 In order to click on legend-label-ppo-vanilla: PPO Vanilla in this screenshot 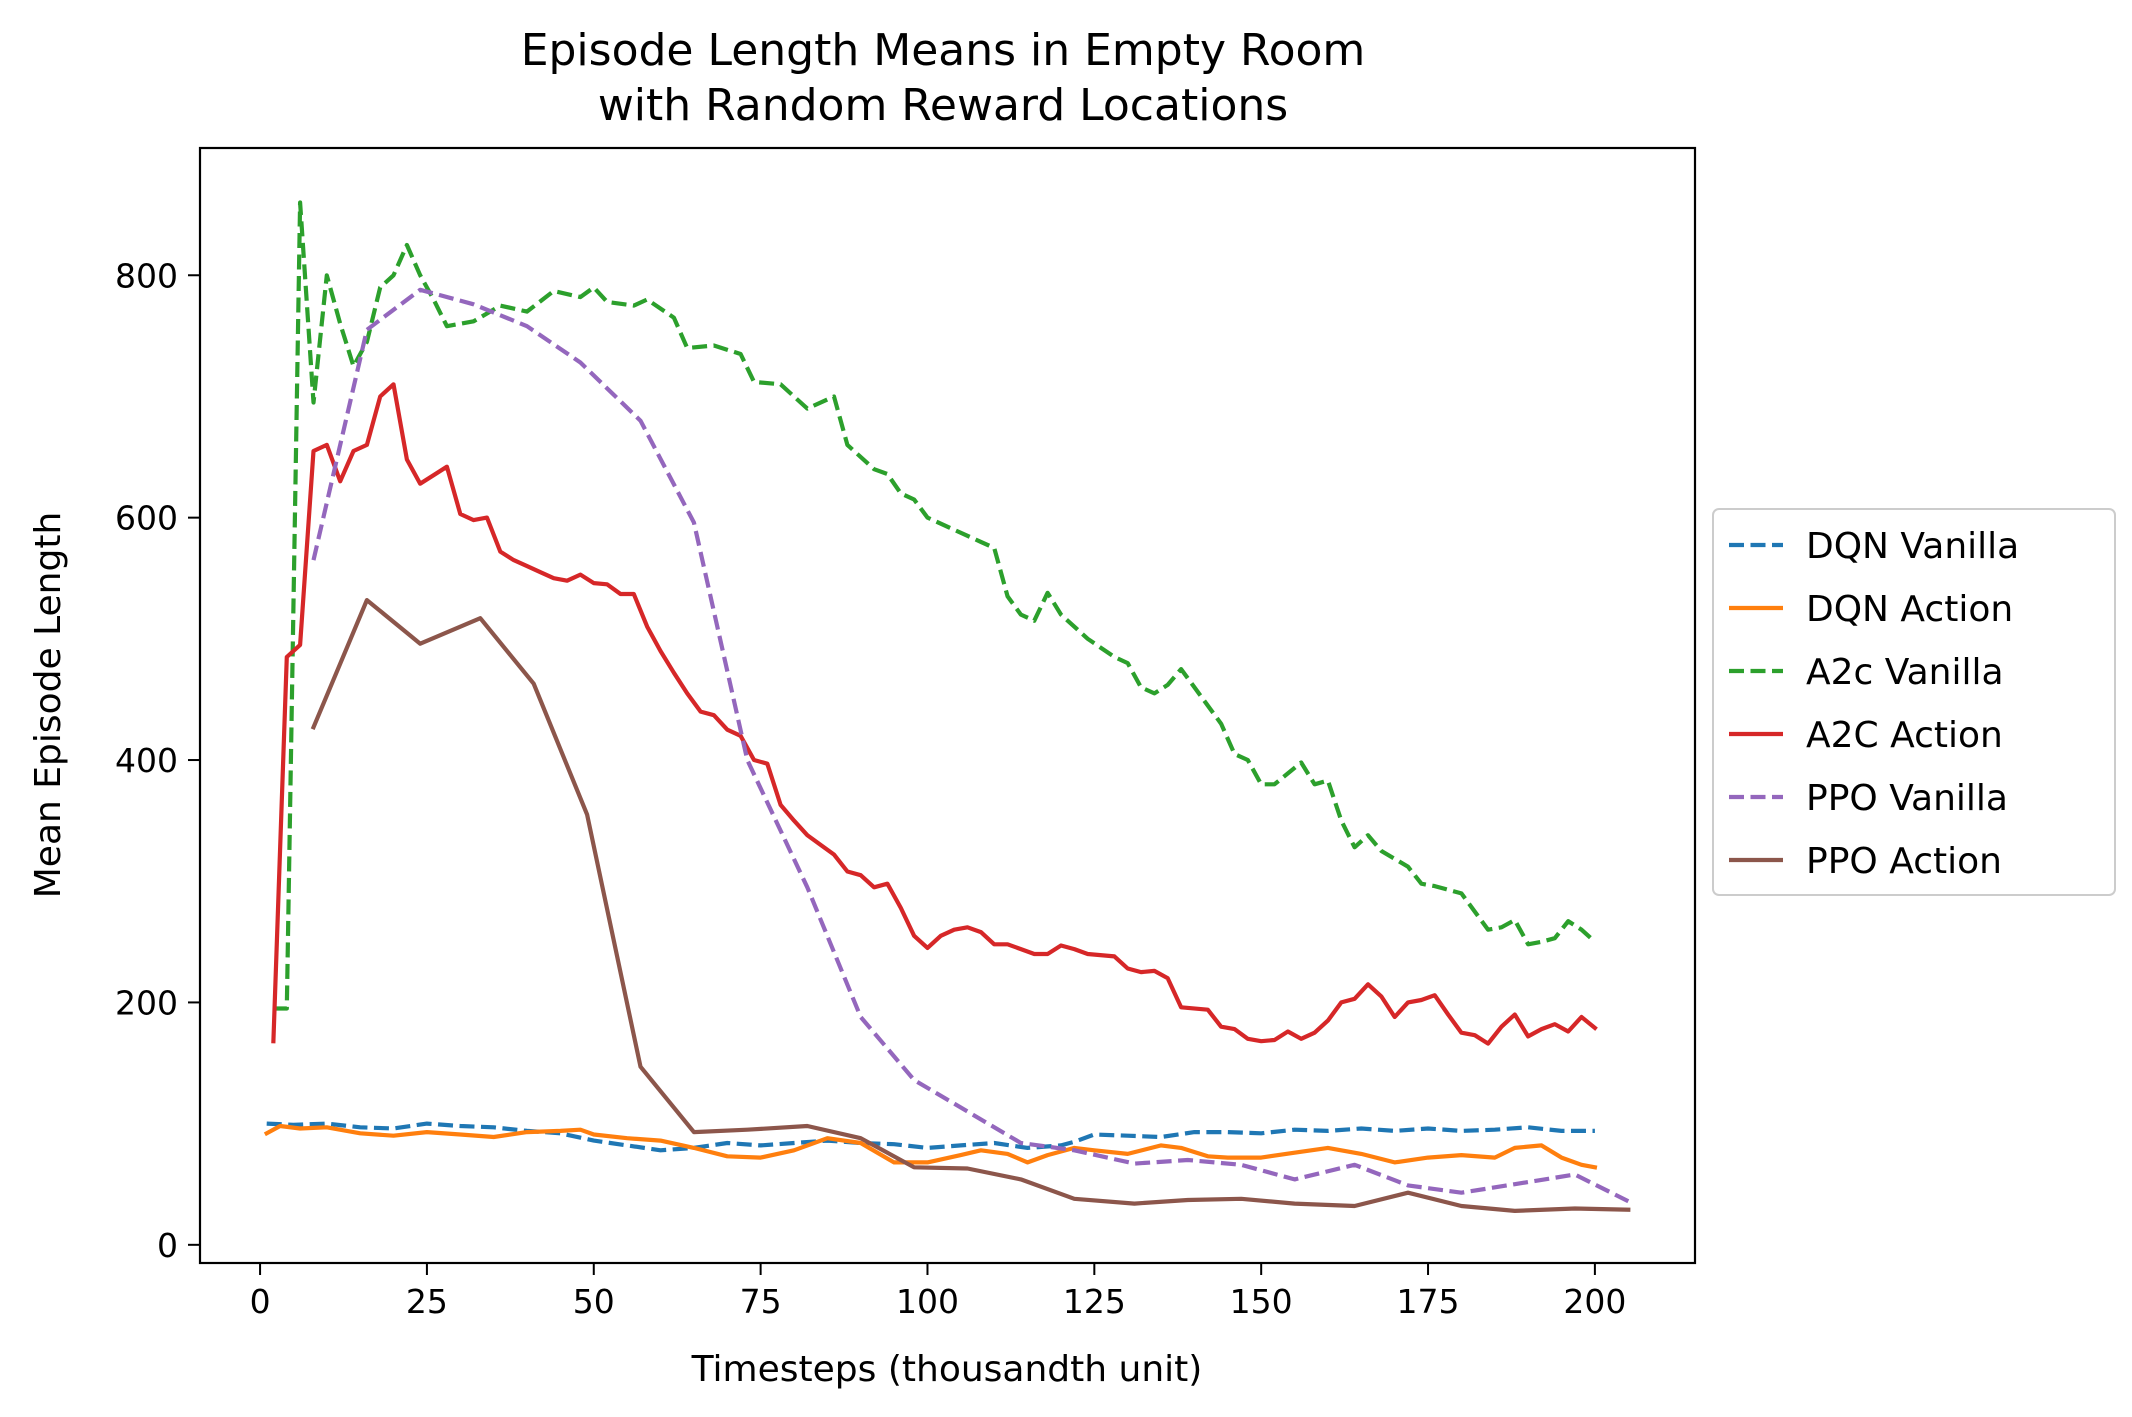, I will do `click(1907, 798)`.